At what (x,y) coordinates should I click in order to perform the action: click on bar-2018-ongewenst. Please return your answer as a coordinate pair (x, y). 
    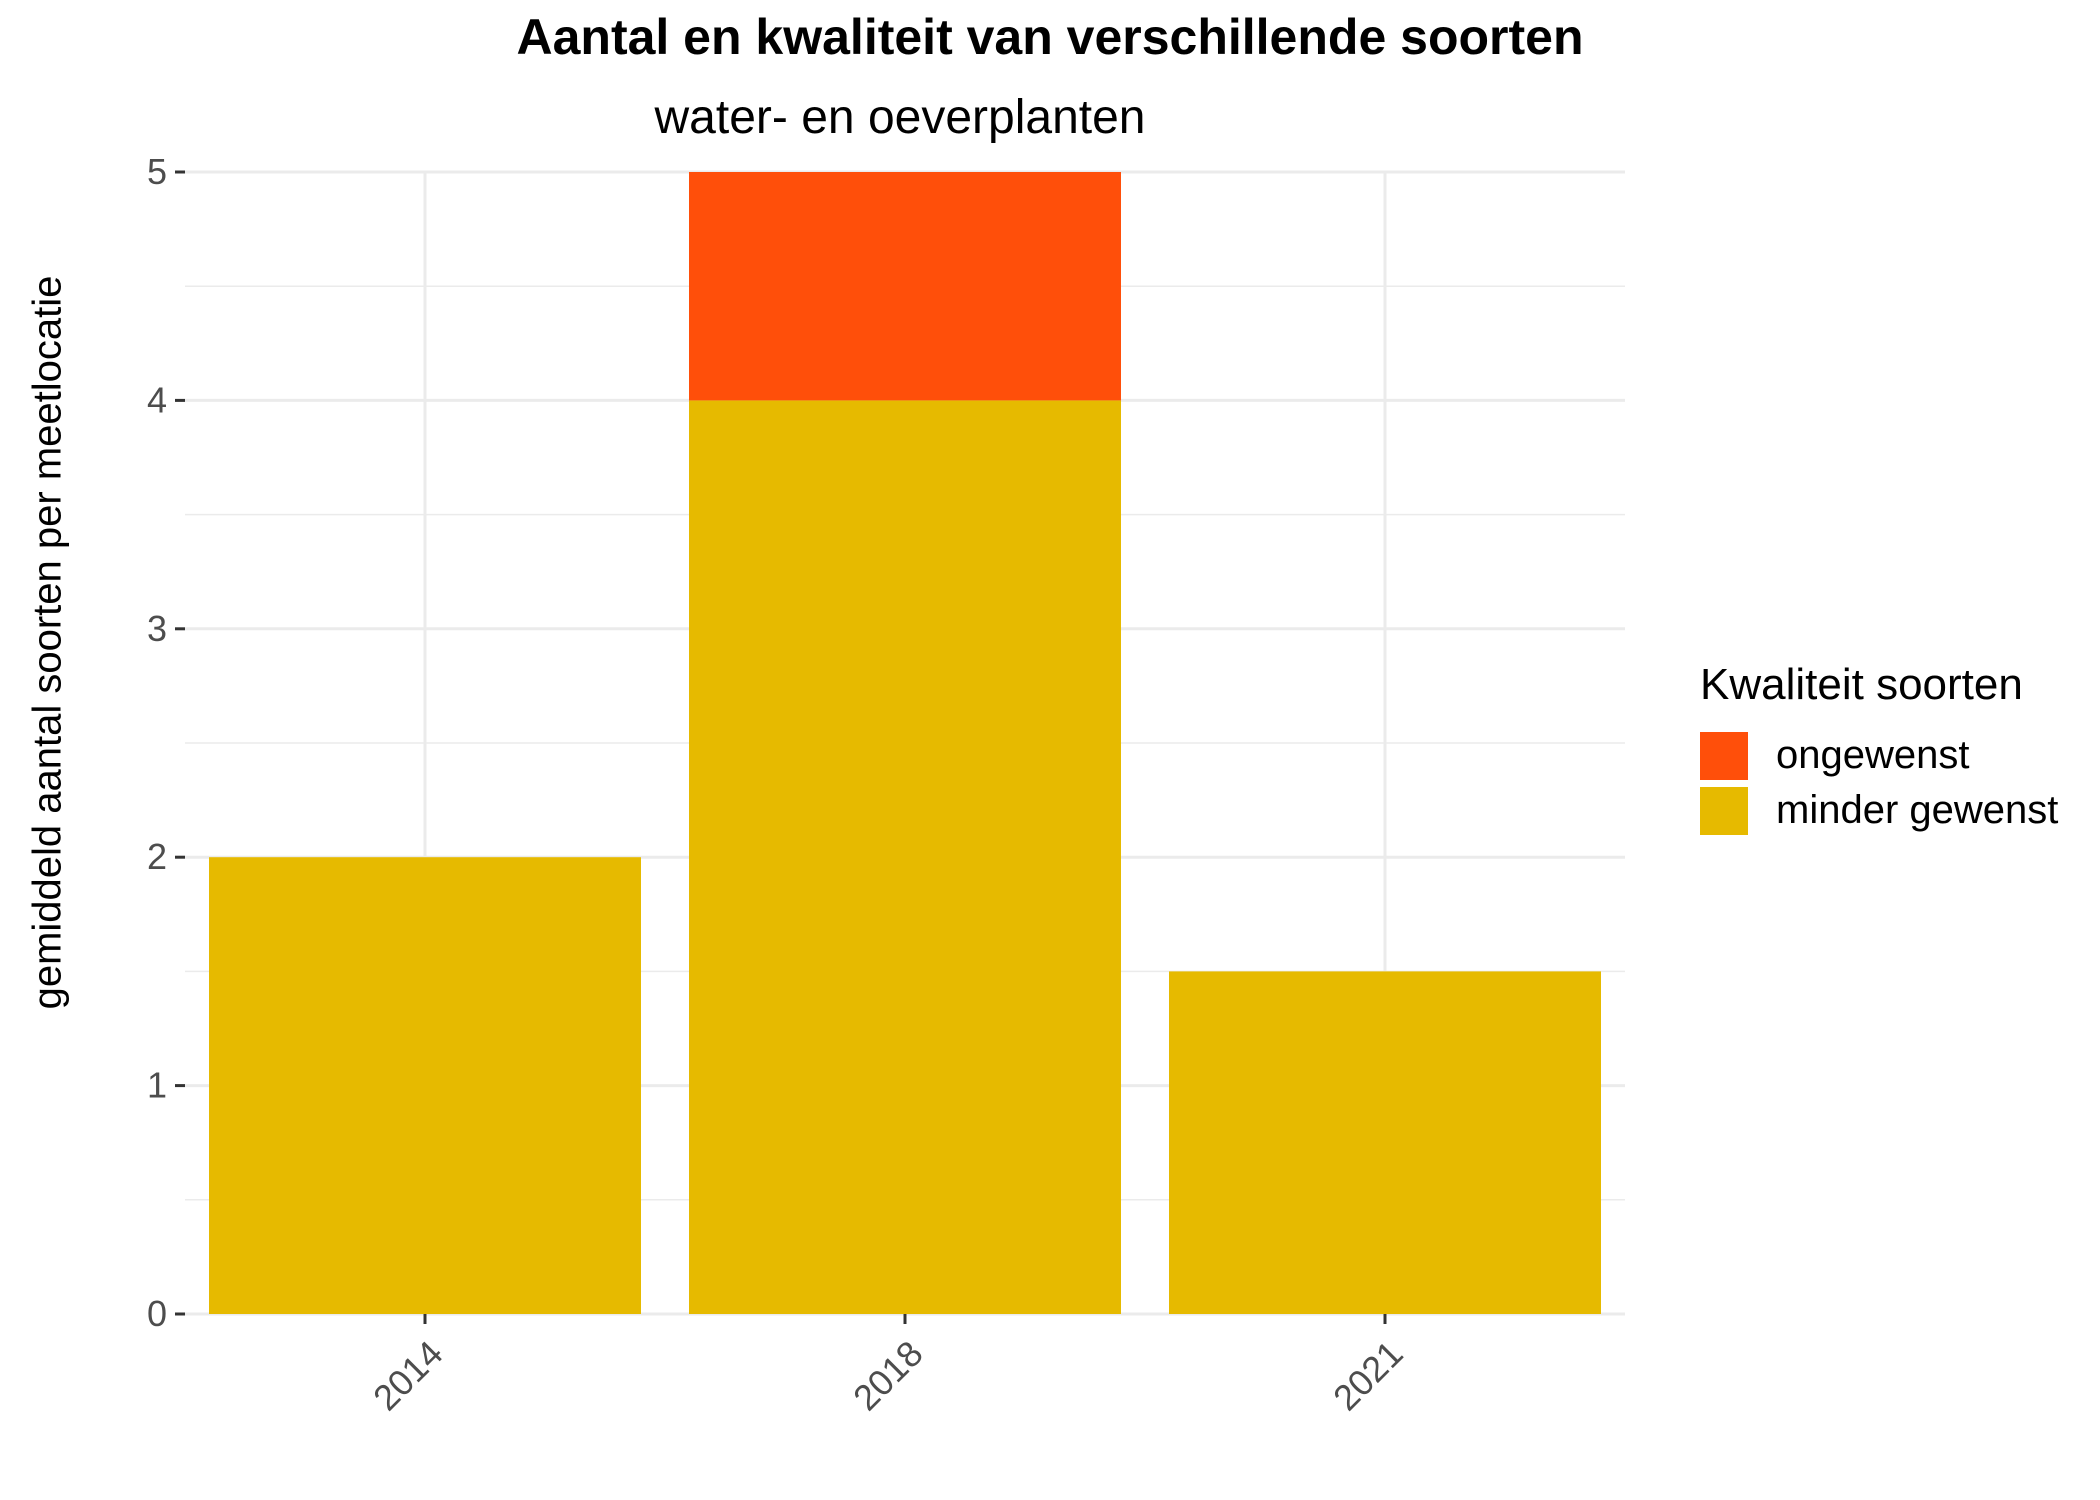
    Looking at the image, I should click on (905, 286).